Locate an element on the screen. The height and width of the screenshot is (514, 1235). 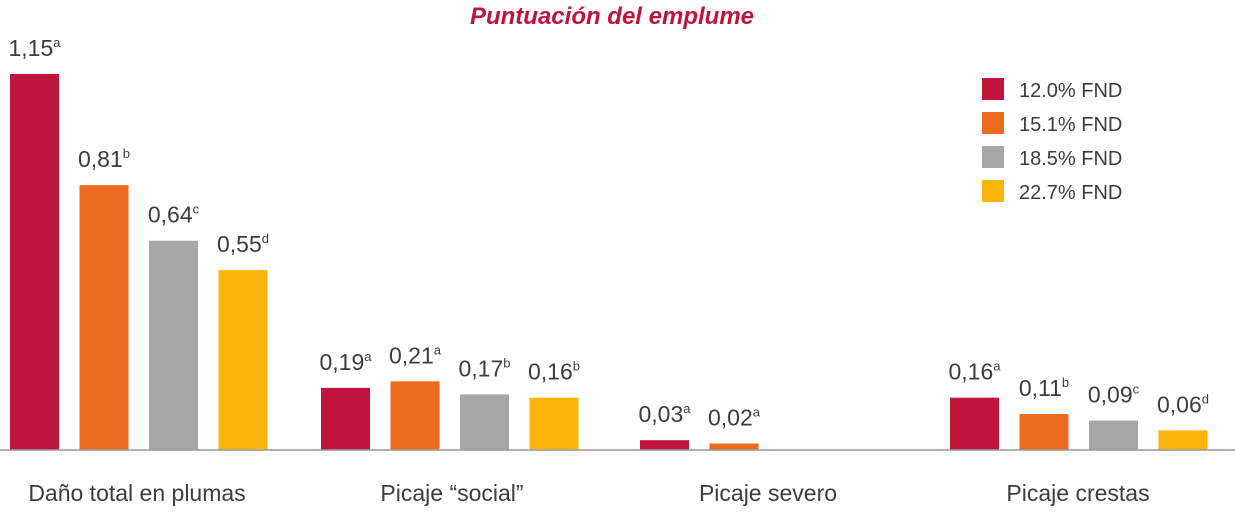
value-label-4-2: 0,11b is located at coordinates (1044, 388).